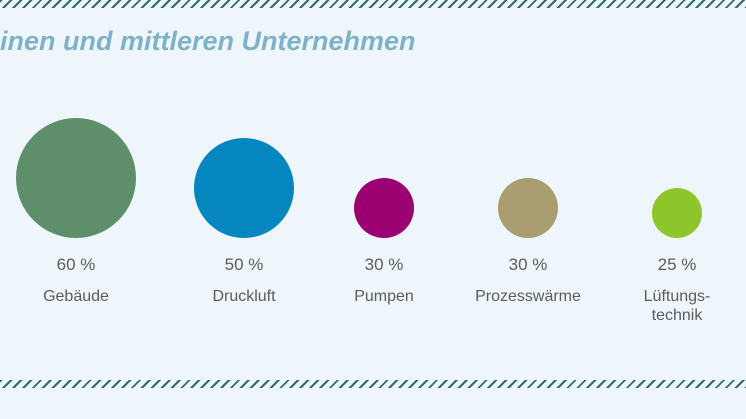 This screenshot has height=419, width=746. Describe the element at coordinates (384, 208) in the screenshot. I see `bubble-pumpen` at that location.